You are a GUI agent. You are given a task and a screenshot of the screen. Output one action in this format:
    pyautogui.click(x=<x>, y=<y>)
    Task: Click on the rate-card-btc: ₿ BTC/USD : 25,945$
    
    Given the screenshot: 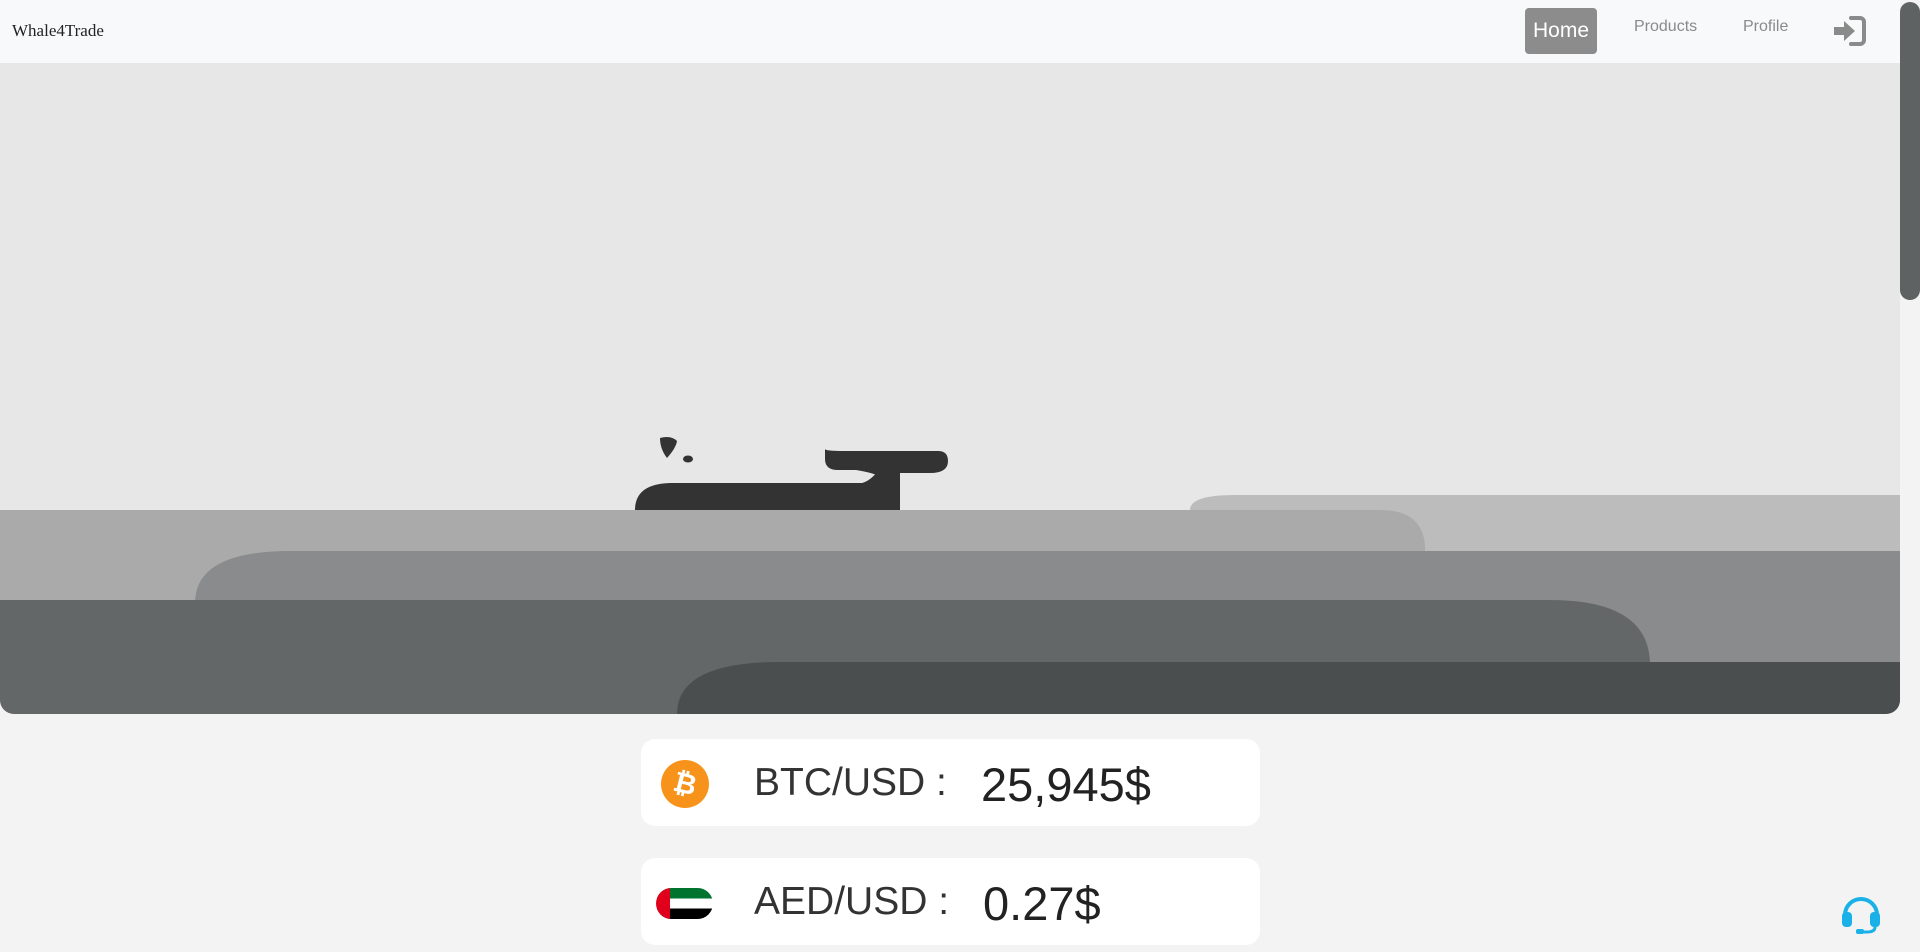 What is the action you would take?
    pyautogui.click(x=950, y=782)
    